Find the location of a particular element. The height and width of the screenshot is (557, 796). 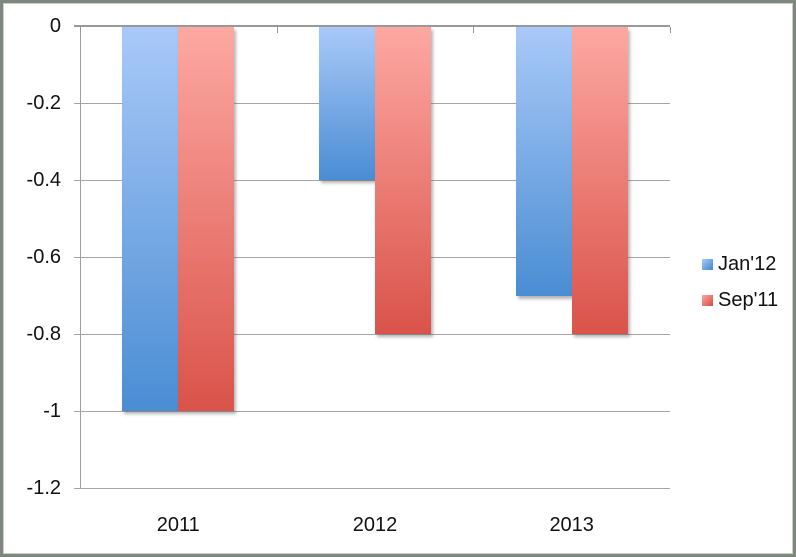

x-axis-category-label: 2013 is located at coordinates (571, 525).